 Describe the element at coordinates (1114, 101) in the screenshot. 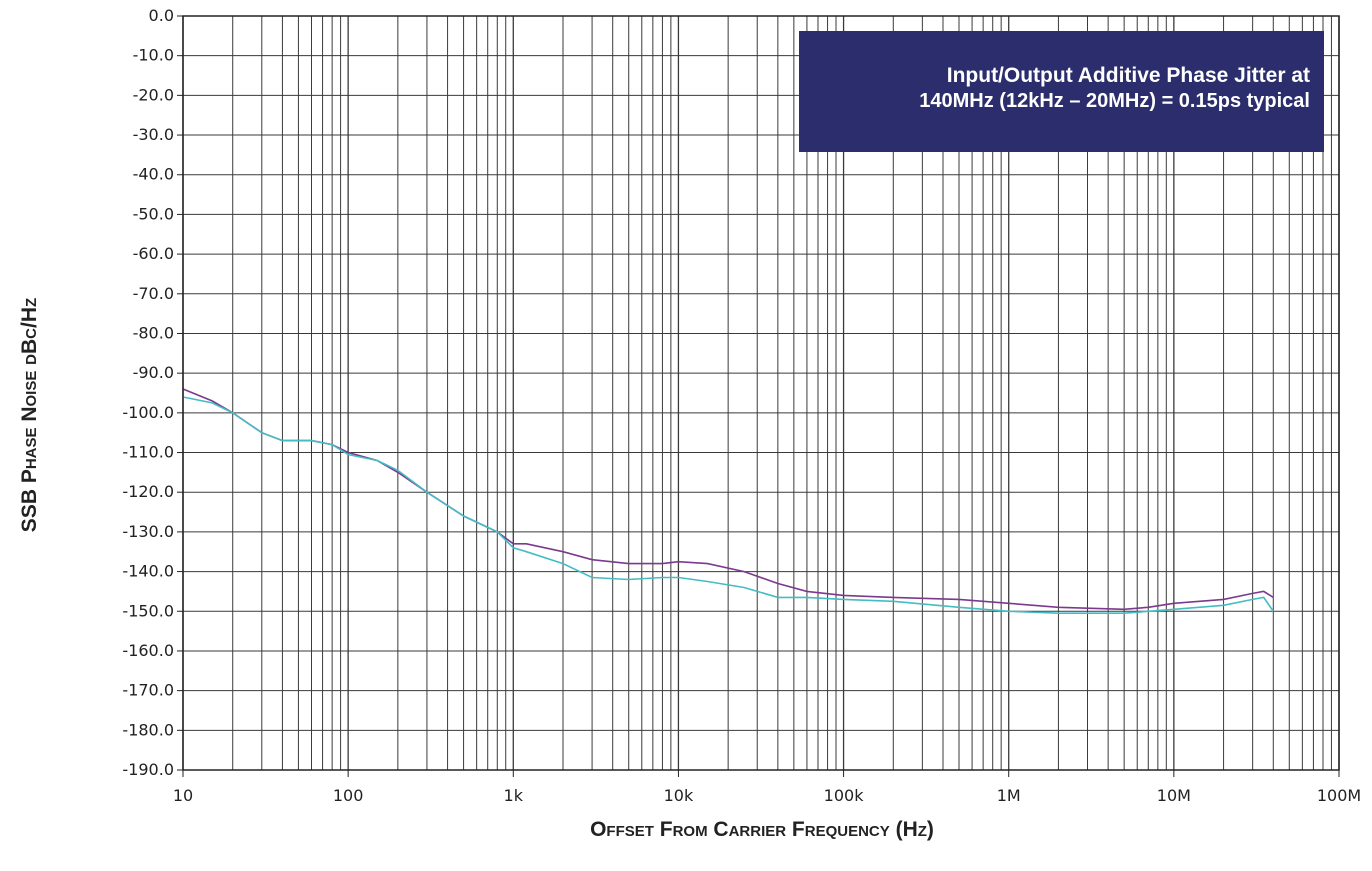

I see `annotation-line-2: 140MHz (12kHz – 20MHz) = 0.15ps typical` at that location.